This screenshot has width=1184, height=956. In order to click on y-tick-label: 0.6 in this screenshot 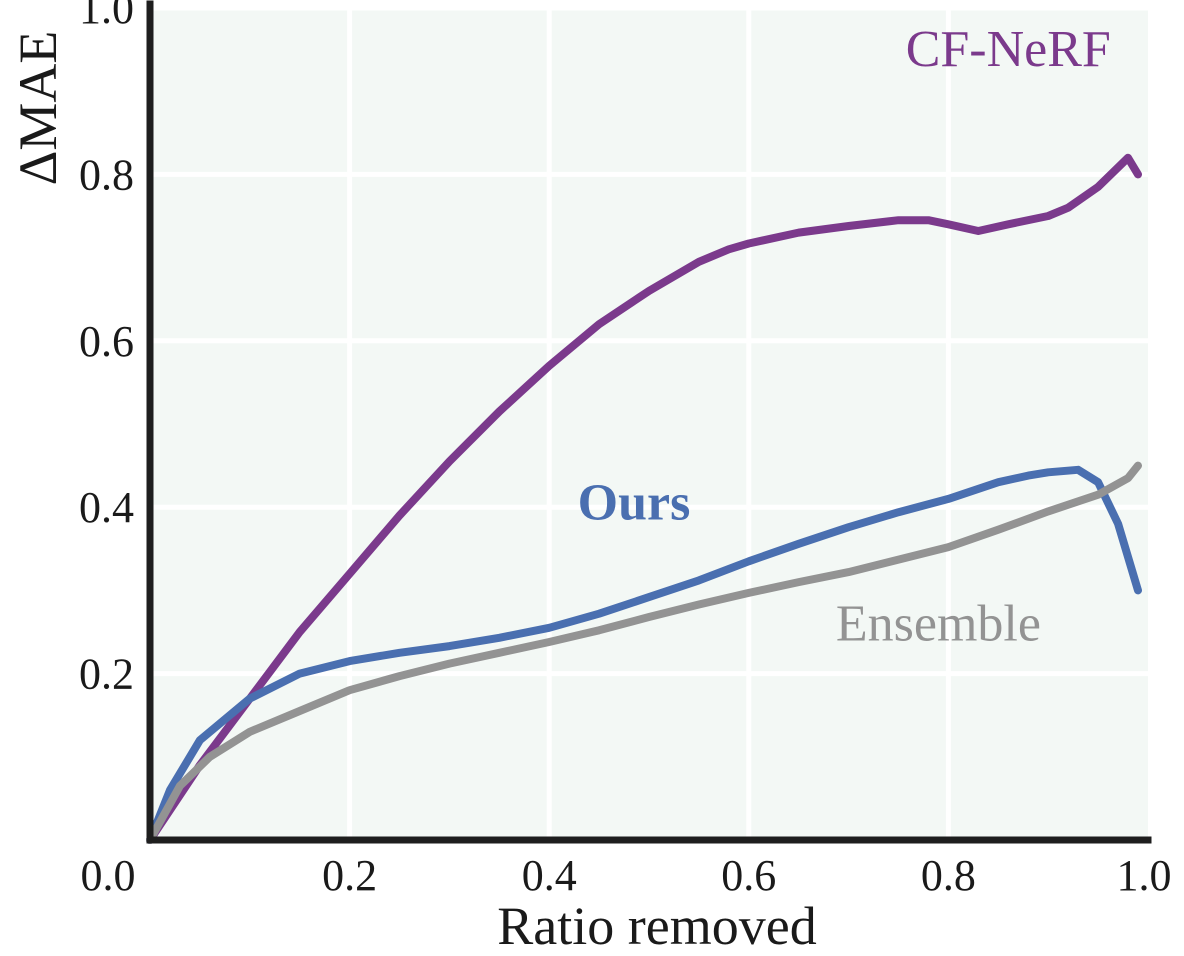, I will do `click(106, 341)`.